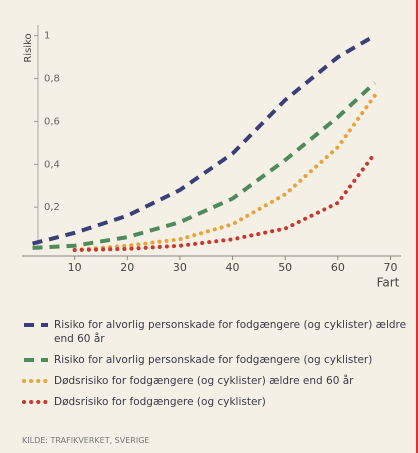 This screenshot has width=418, height=453. I want to click on x-axis-label: Fart, so click(388, 283).